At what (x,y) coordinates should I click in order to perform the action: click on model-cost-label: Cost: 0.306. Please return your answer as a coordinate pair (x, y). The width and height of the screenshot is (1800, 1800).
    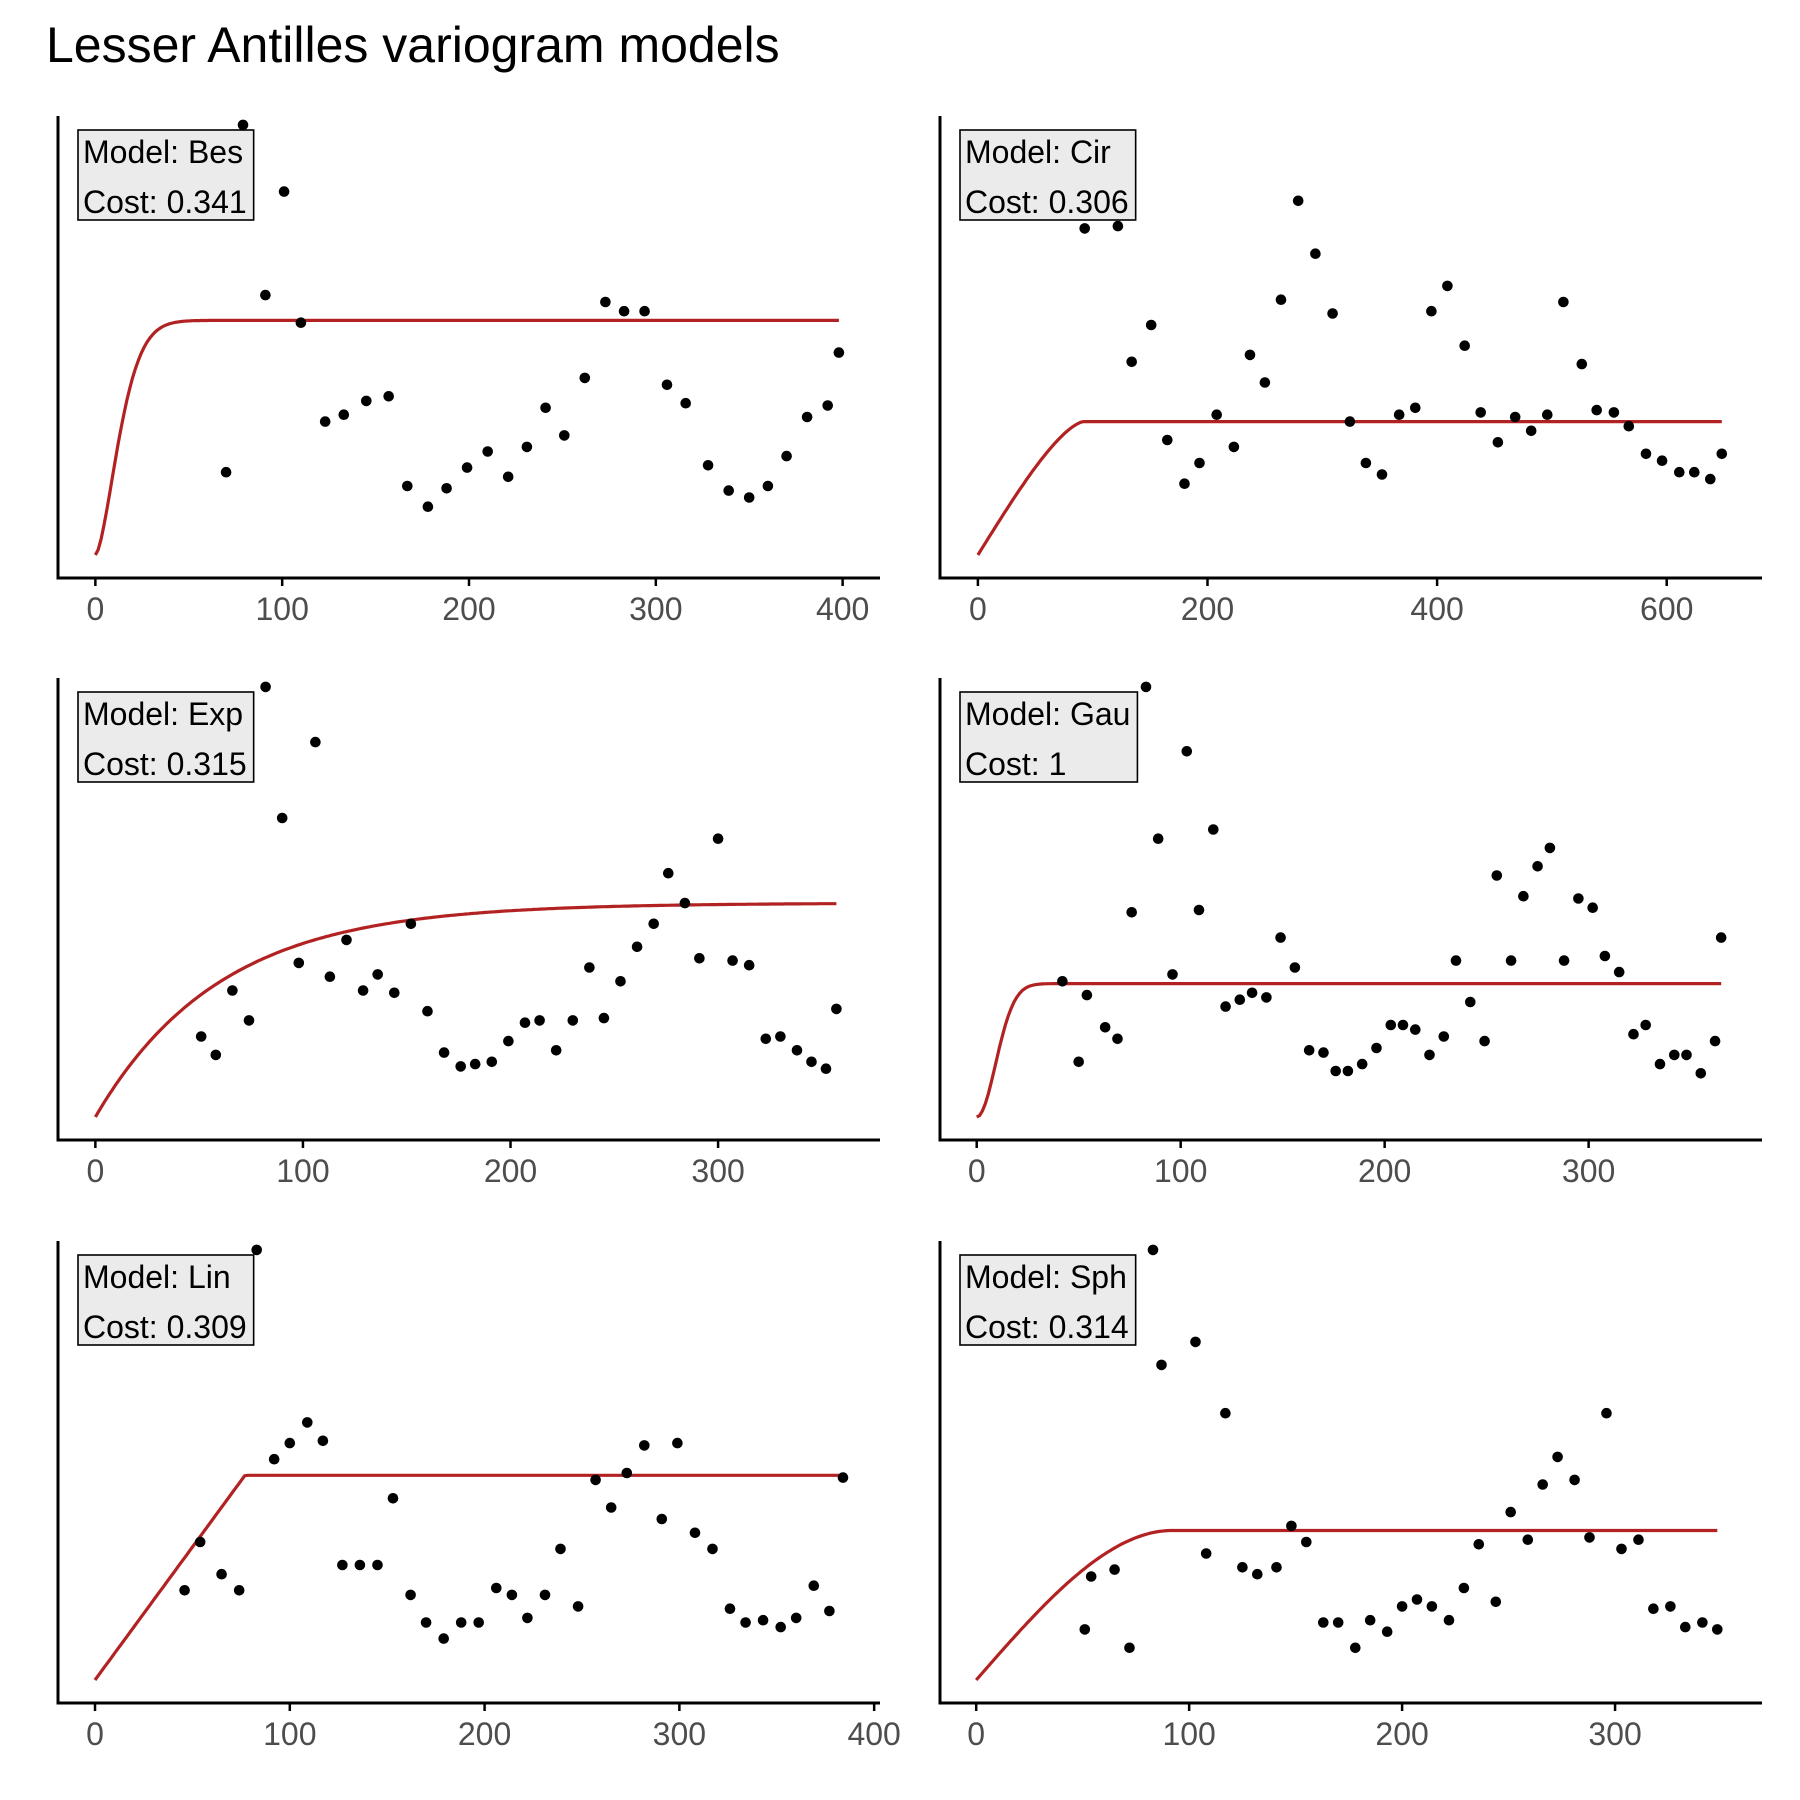
    Looking at the image, I should click on (1047, 202).